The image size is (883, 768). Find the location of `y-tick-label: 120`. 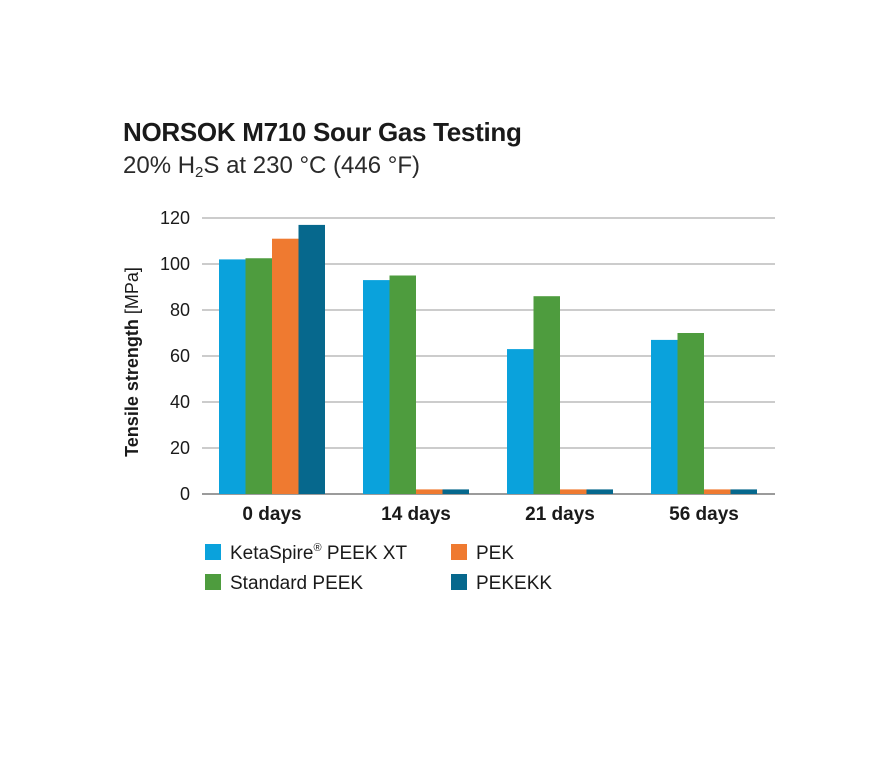

y-tick-label: 120 is located at coordinates (175, 218).